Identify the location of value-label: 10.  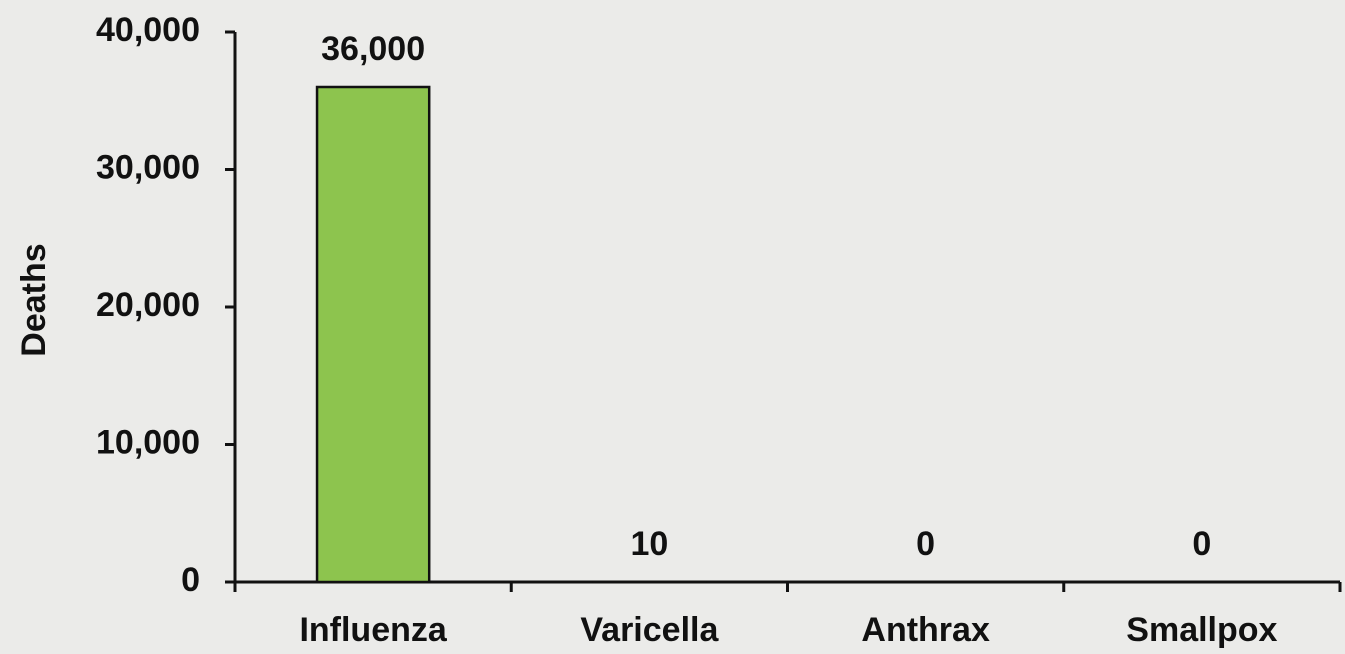
(649, 544).